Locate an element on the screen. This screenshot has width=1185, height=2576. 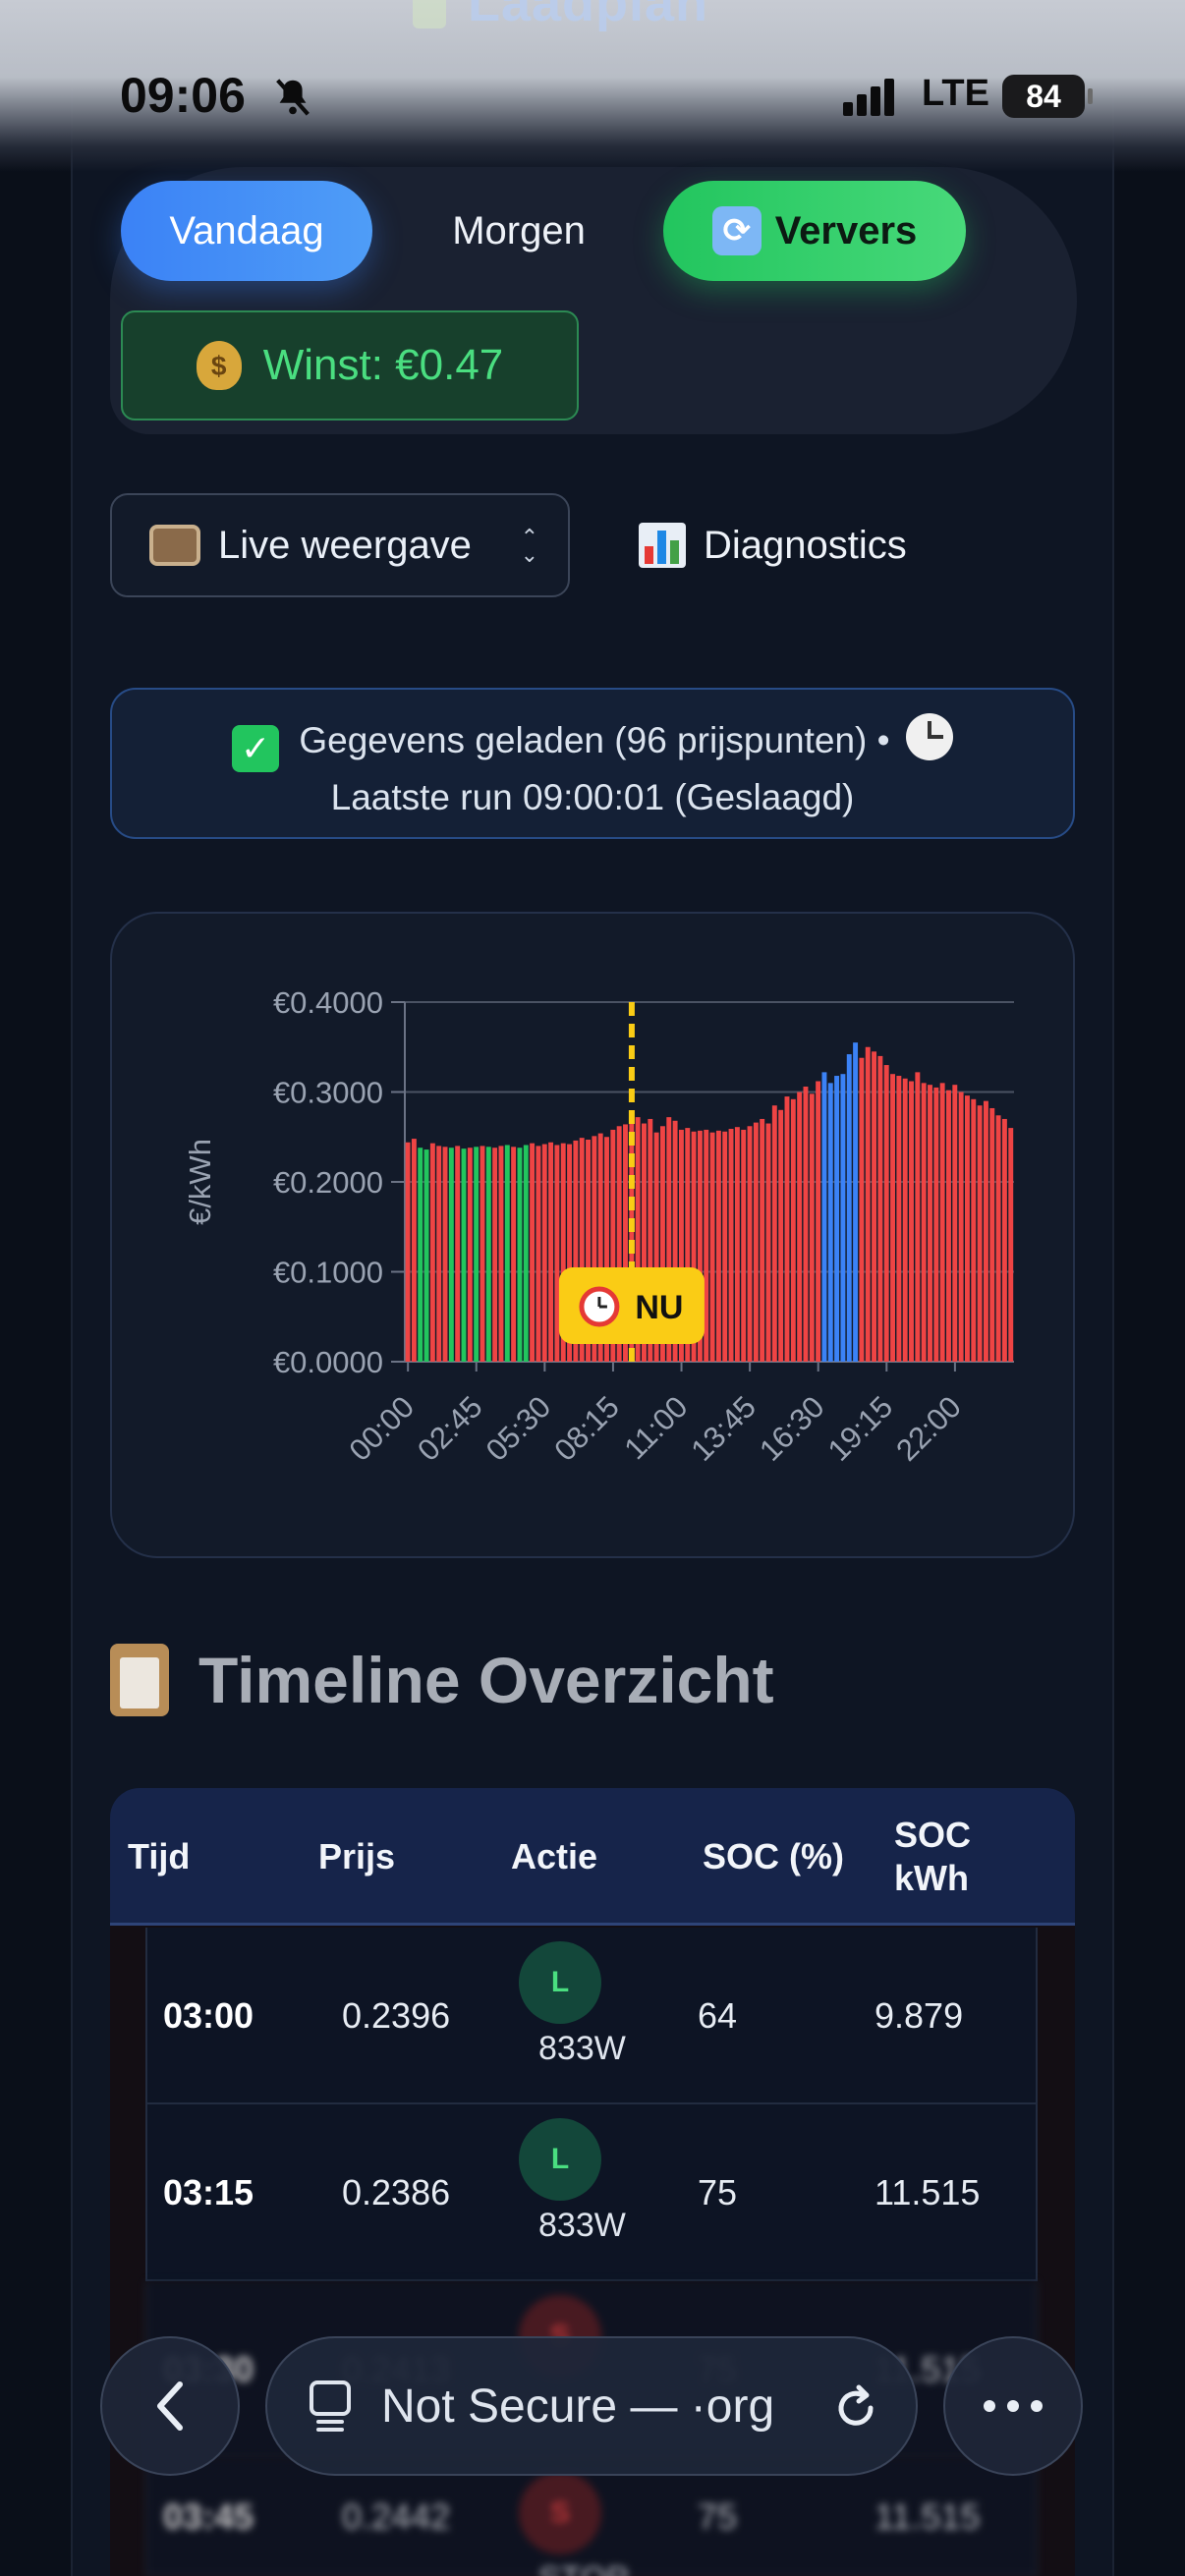
table-row: 03:45 0.2442 S STOP 75 11.515 is located at coordinates (592, 2517).